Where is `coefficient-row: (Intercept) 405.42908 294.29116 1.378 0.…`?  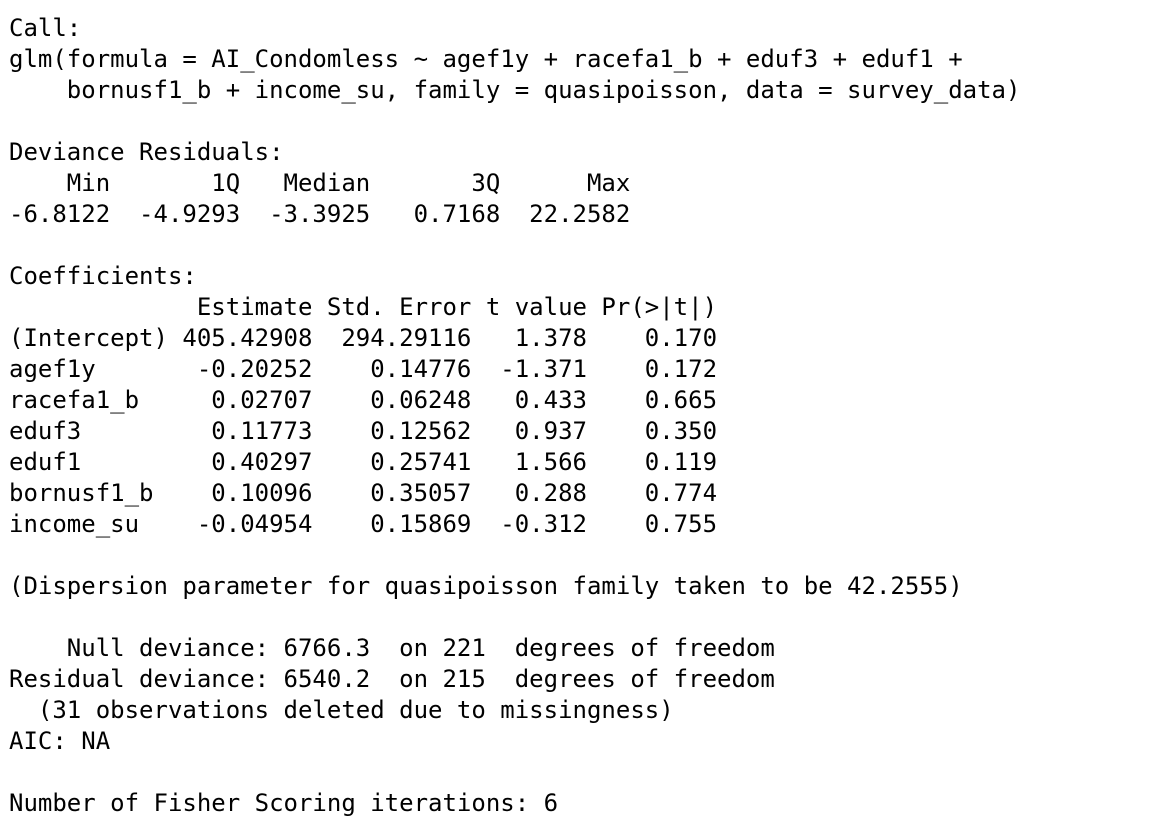
coefficient-row: (Intercept) 405.42908 294.29116 1.378 0.… is located at coordinates (363, 338).